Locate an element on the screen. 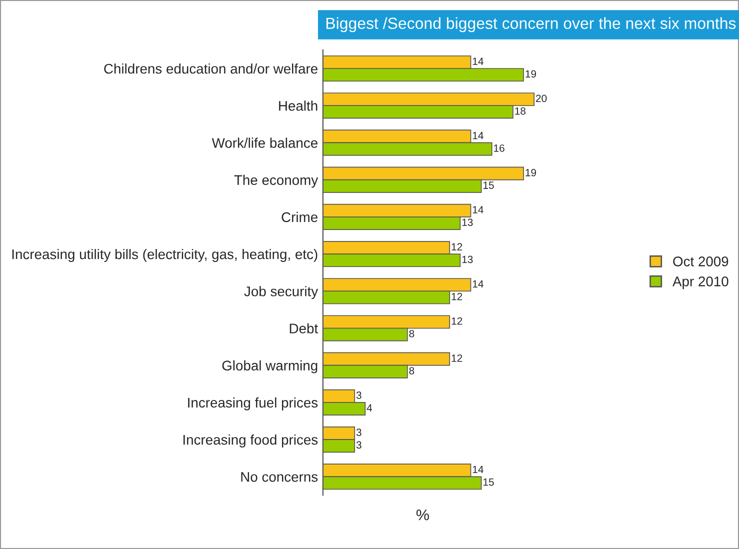 The image size is (739, 549). data-label: 18 is located at coordinates (520, 111).